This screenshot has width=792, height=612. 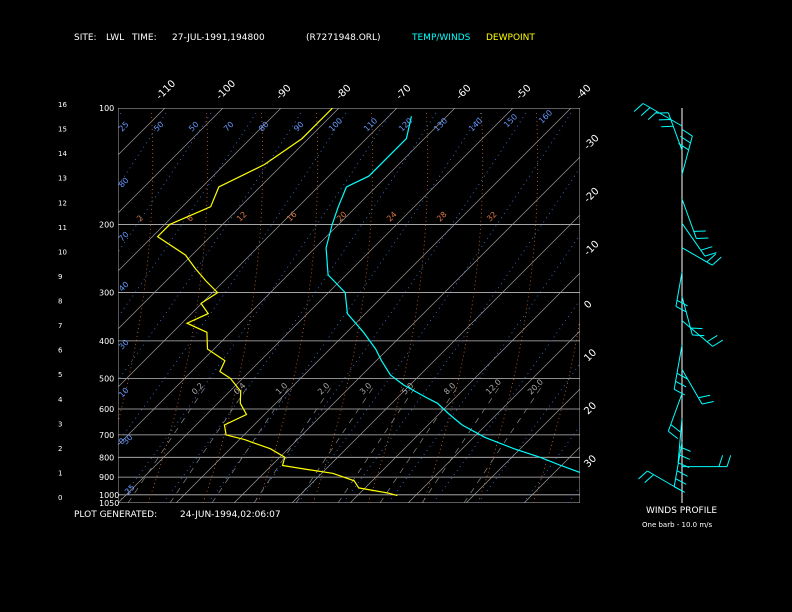 I want to click on left-isotherm-label: 0, so click(x=122, y=441).